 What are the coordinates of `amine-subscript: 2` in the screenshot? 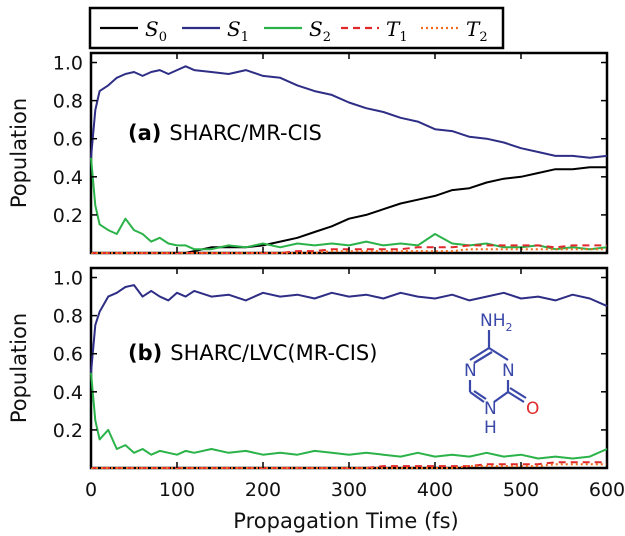 It's located at (509, 327).